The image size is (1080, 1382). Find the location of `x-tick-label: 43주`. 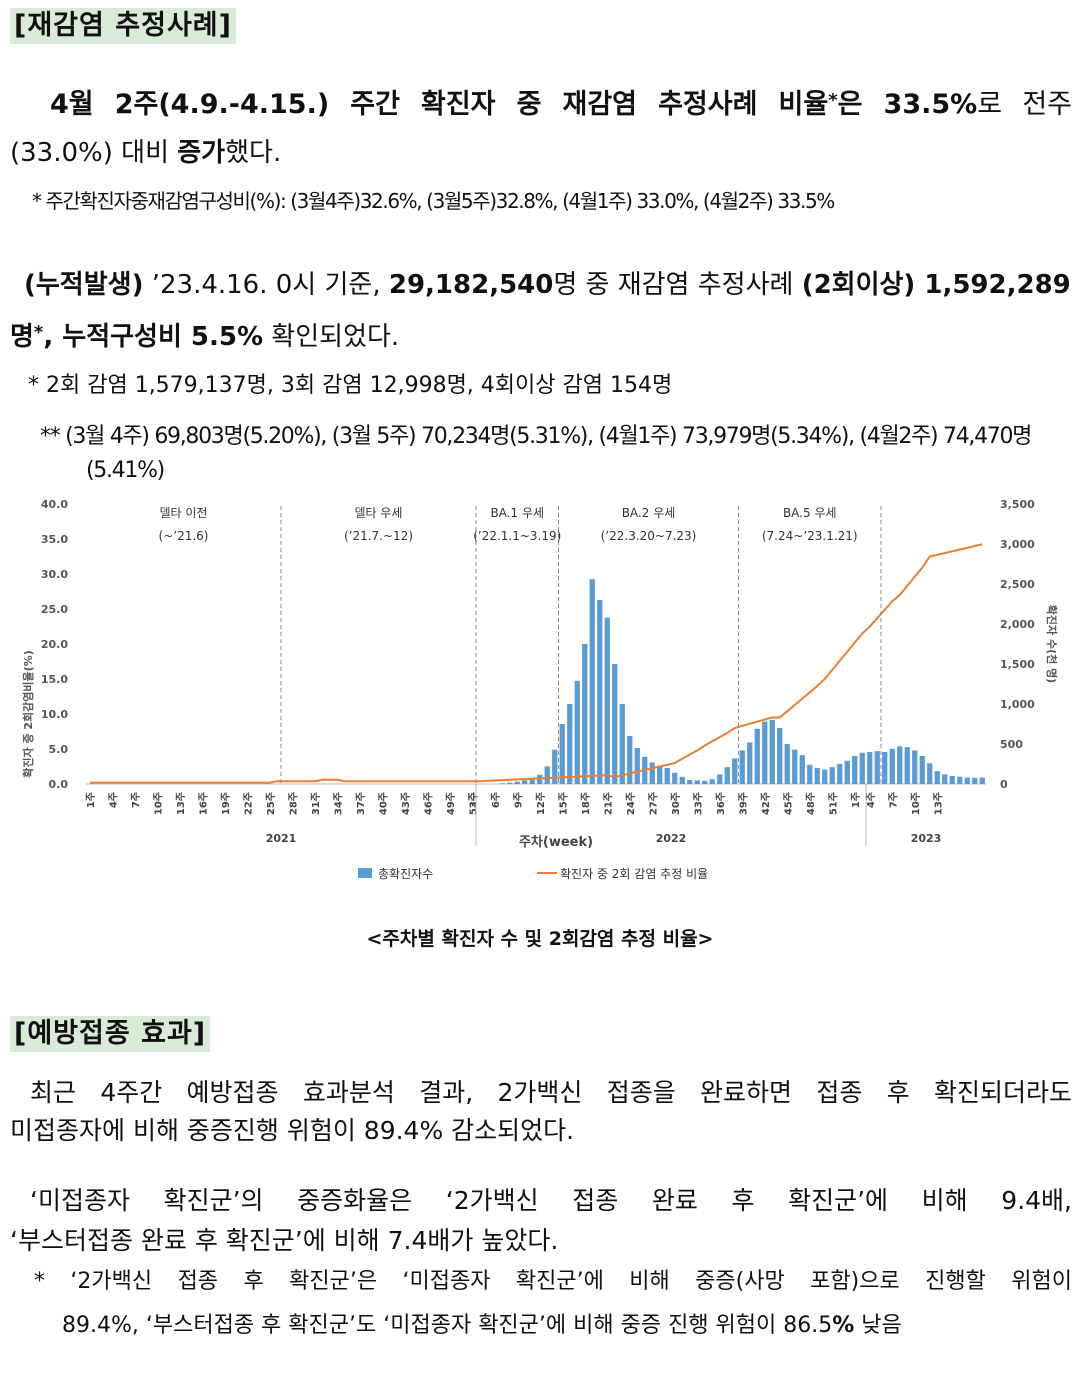

x-tick-label: 43주 is located at coordinates (406, 803).